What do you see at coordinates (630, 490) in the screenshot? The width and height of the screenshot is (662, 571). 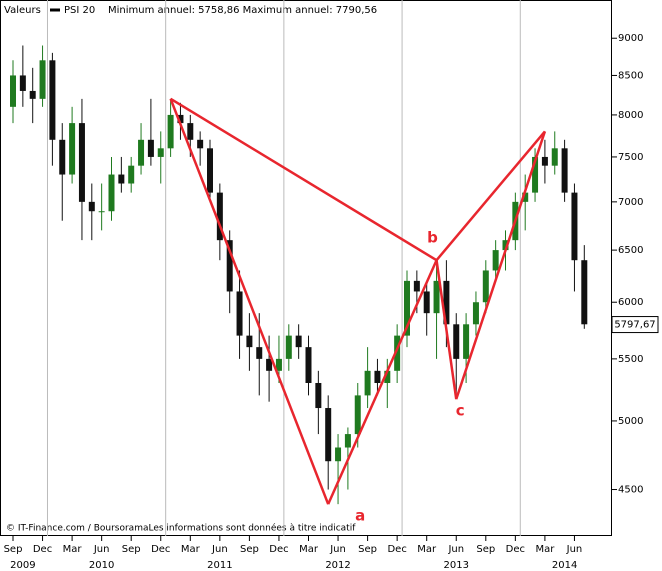 I see `y-tick-label: 4500` at bounding box center [630, 490].